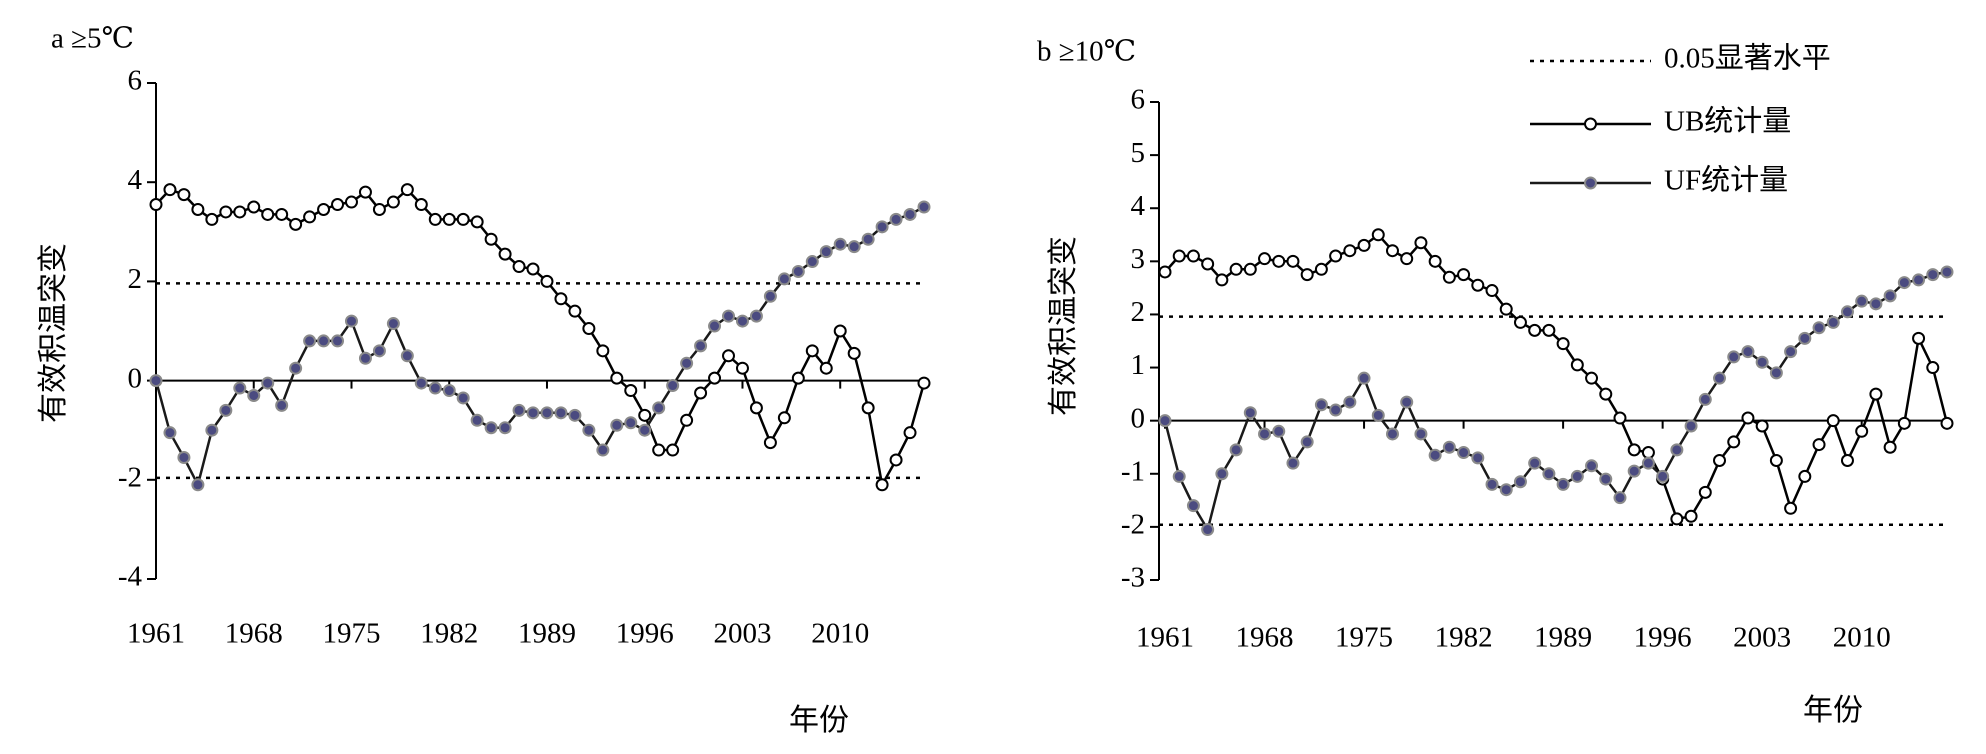 This screenshot has height=754, width=1986. I want to click on y-tick-label: 1, so click(1138, 365).